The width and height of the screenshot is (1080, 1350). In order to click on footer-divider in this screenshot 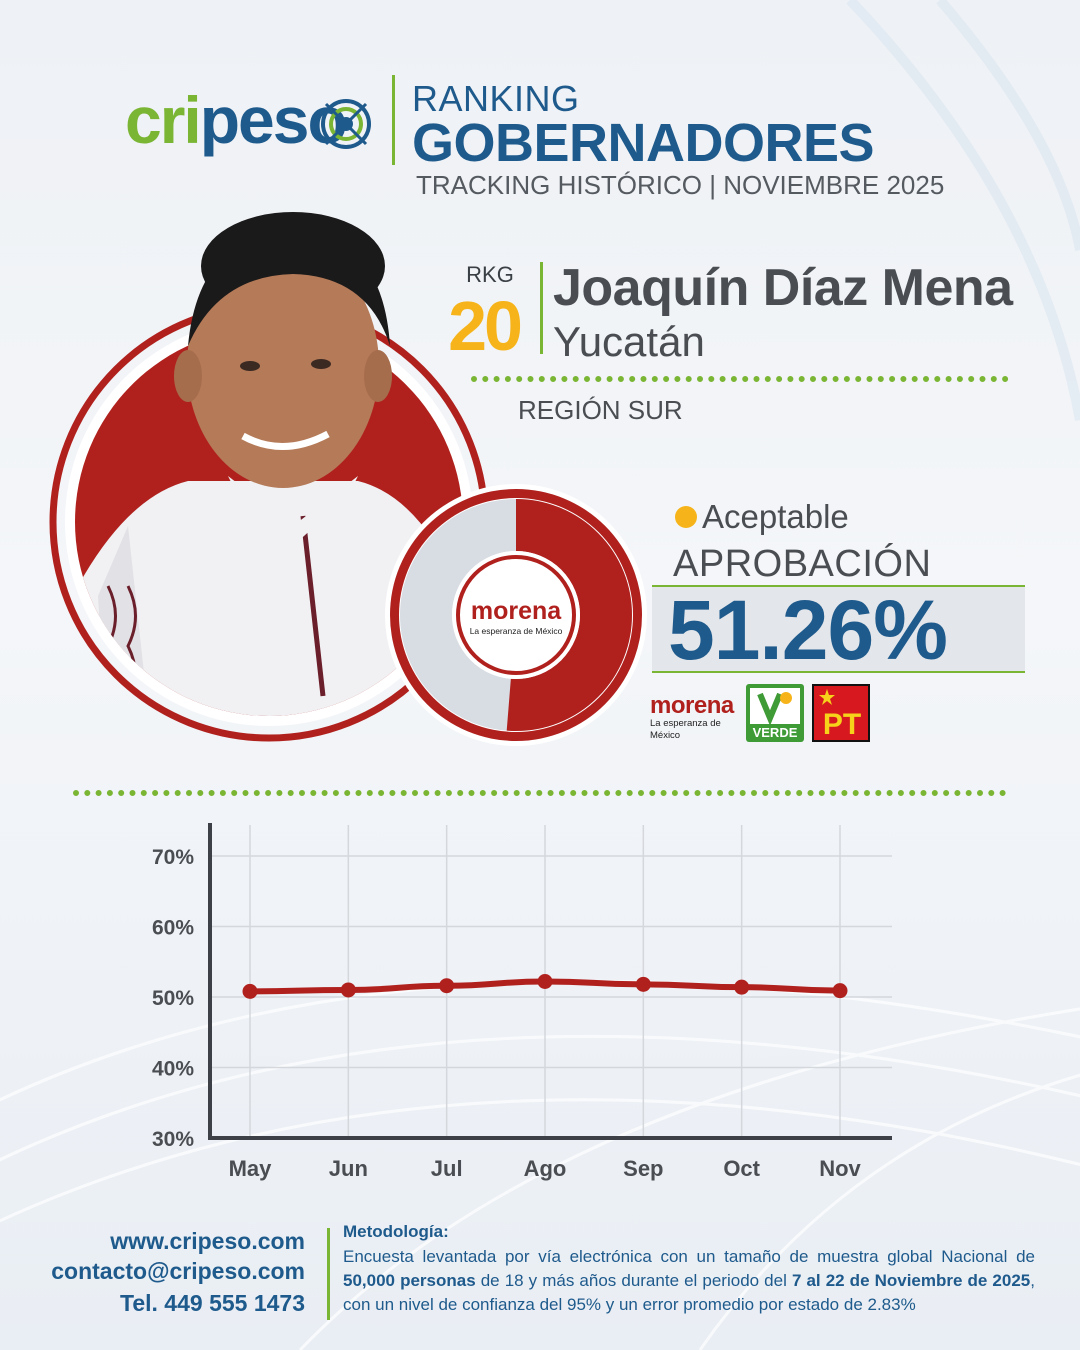, I will do `click(328, 1274)`.